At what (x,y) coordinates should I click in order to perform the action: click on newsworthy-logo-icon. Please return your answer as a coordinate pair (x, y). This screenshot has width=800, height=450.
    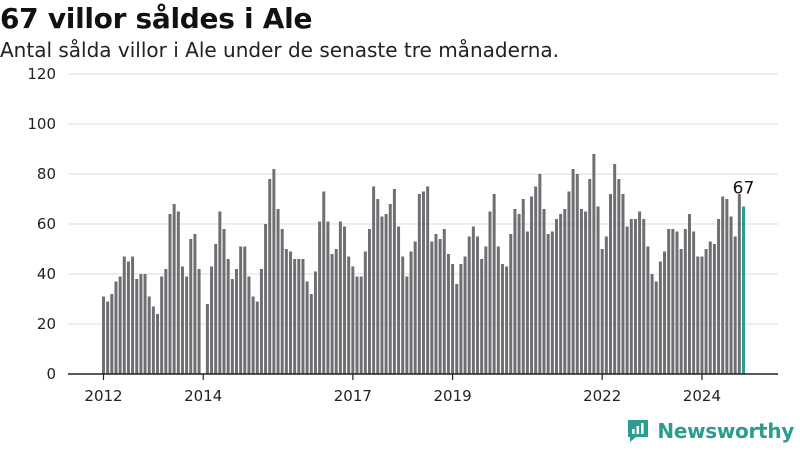
    Looking at the image, I should click on (638, 431).